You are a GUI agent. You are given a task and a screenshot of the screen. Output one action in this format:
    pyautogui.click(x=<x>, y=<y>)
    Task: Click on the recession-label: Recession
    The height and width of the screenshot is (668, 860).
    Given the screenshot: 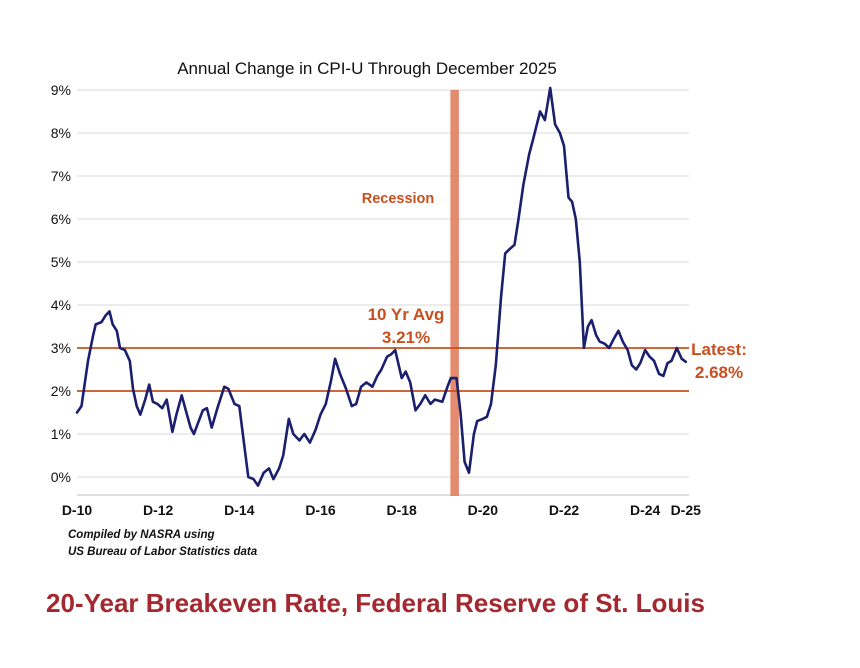 What is the action you would take?
    pyautogui.click(x=398, y=199)
    